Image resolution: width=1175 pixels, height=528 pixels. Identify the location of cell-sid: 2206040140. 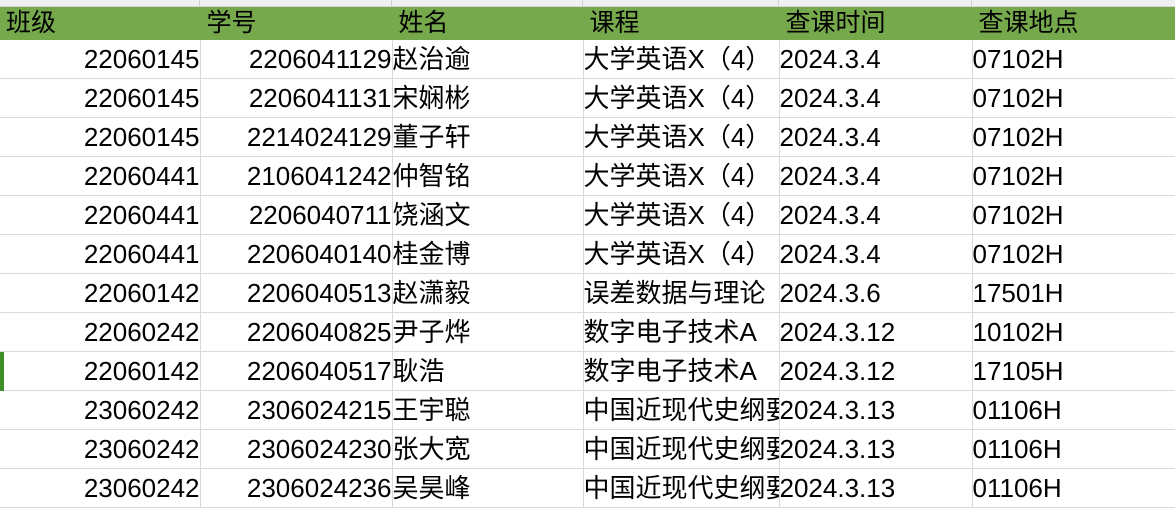
(296, 254).